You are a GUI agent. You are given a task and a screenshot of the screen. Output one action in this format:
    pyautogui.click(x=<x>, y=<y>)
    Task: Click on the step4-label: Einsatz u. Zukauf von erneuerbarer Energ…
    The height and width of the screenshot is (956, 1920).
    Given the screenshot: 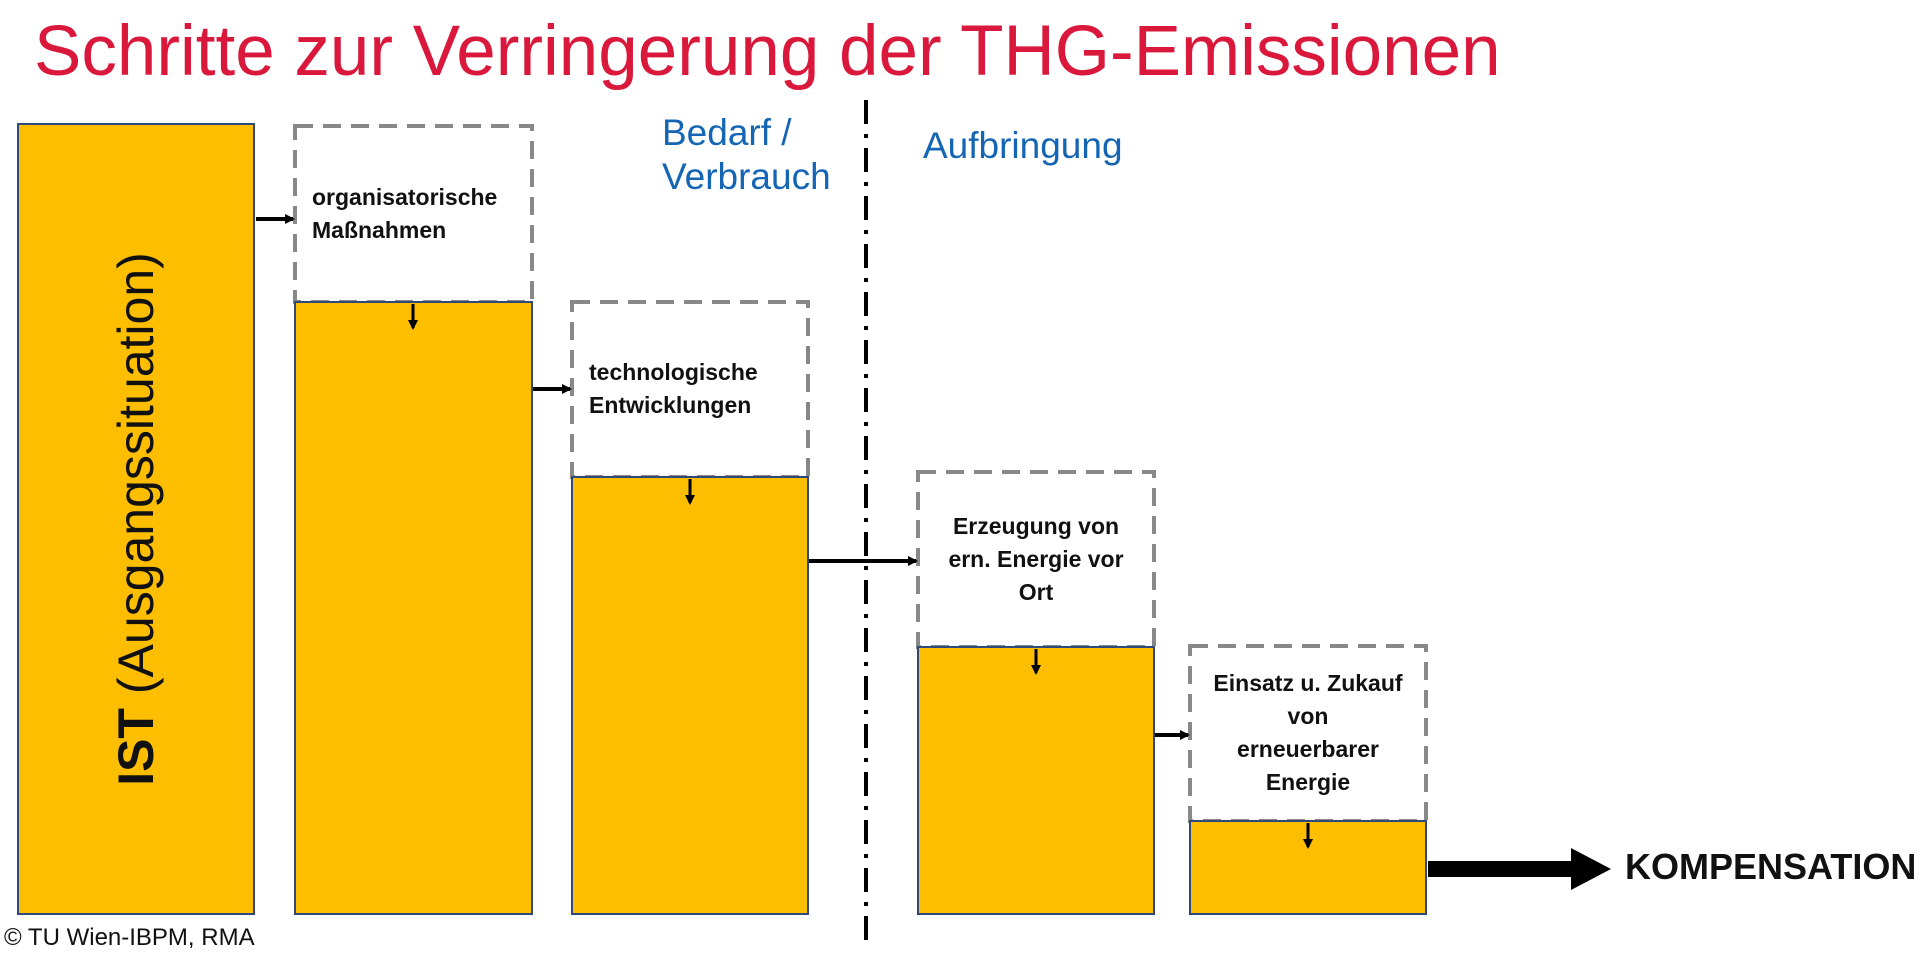 What is the action you would take?
    pyautogui.click(x=1308, y=732)
    